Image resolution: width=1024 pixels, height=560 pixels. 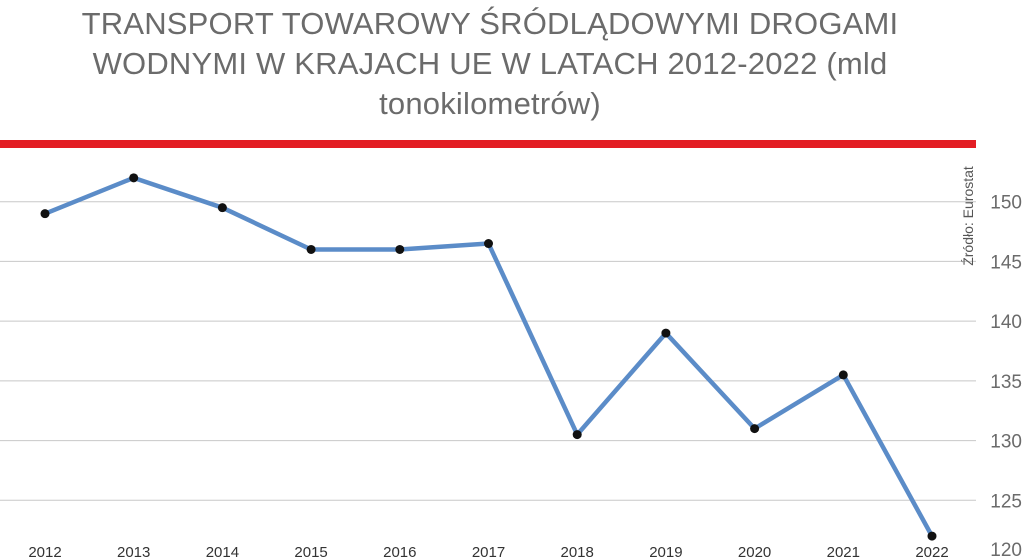 What do you see at coordinates (1006, 382) in the screenshot?
I see `y-tick-label: 135` at bounding box center [1006, 382].